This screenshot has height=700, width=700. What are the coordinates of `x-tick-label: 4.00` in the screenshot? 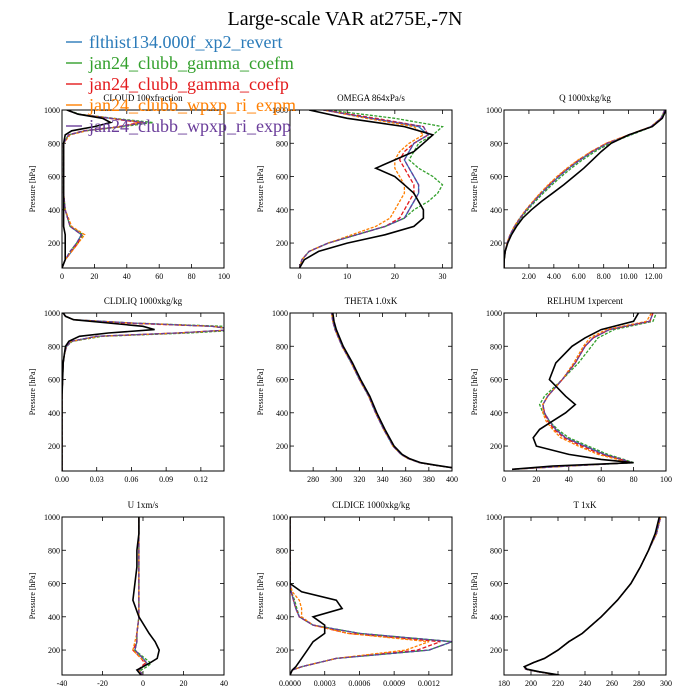 It's located at (554, 276).